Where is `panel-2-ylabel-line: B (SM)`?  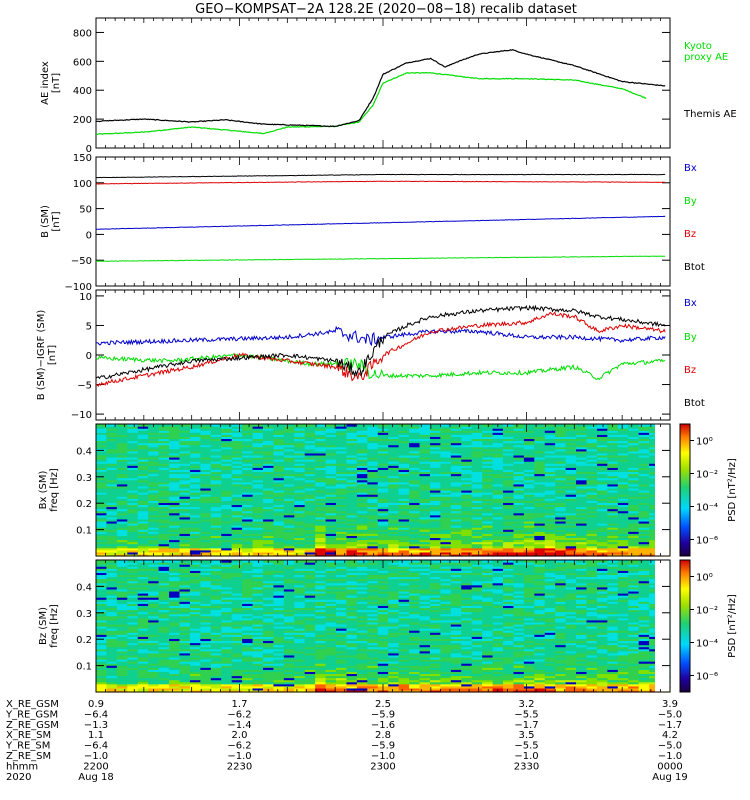 panel-2-ylabel-line: B (SM) is located at coordinates (45, 221).